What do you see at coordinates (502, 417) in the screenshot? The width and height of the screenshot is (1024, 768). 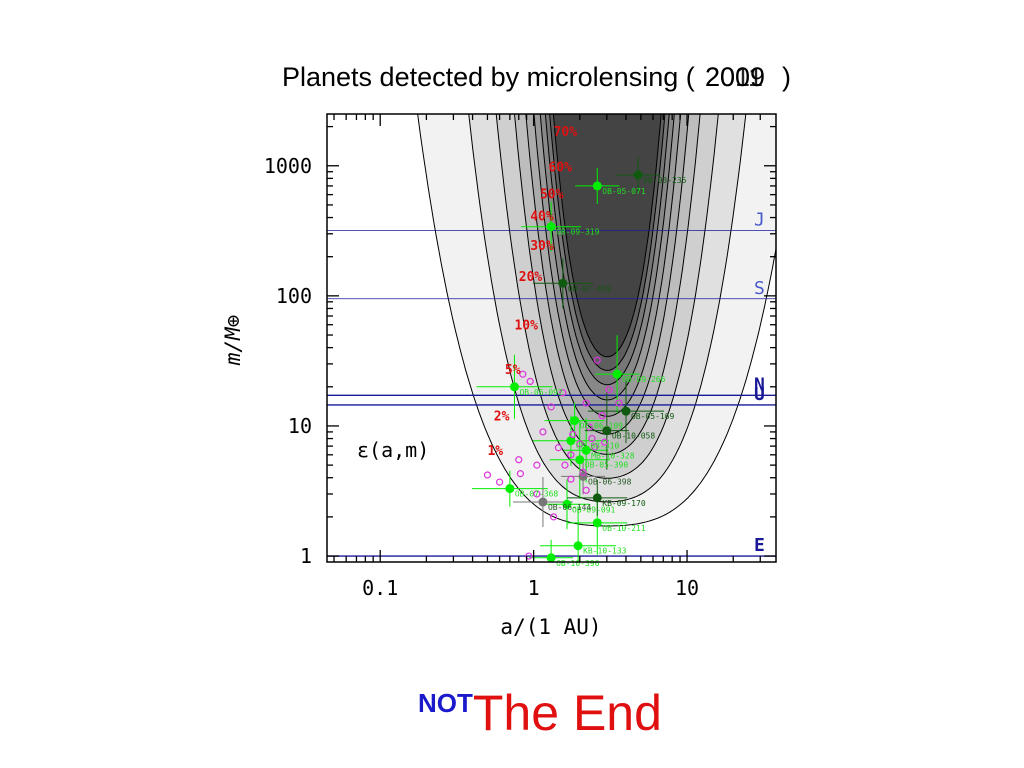 I see `contour-label: 2%` at bounding box center [502, 417].